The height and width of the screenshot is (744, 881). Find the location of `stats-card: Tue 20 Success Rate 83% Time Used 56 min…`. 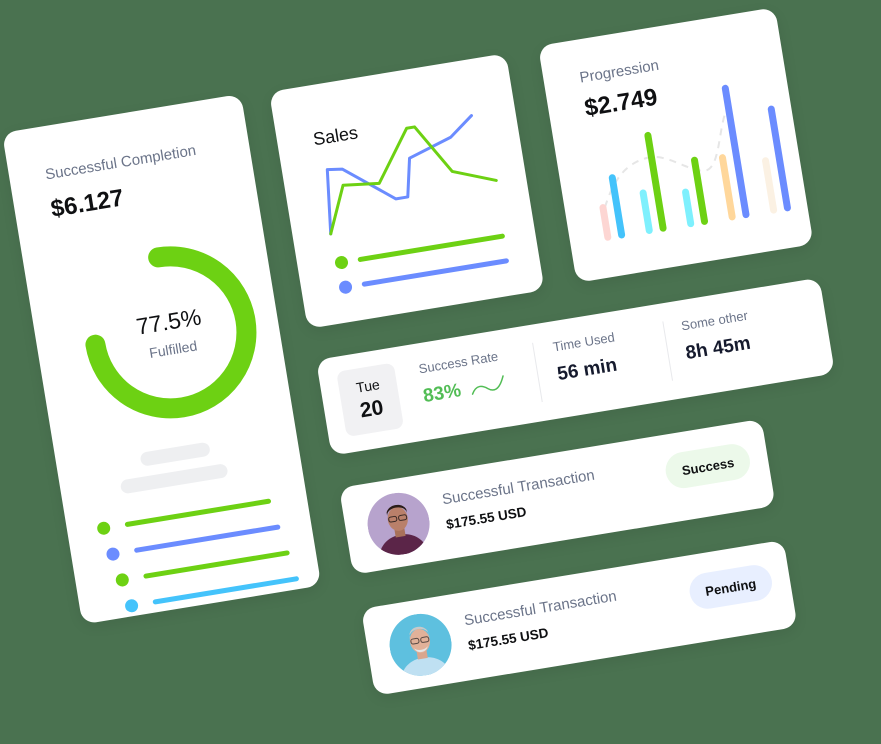

stats-card: Tue 20 Success Rate 83% Time Used 56 min… is located at coordinates (575, 366).